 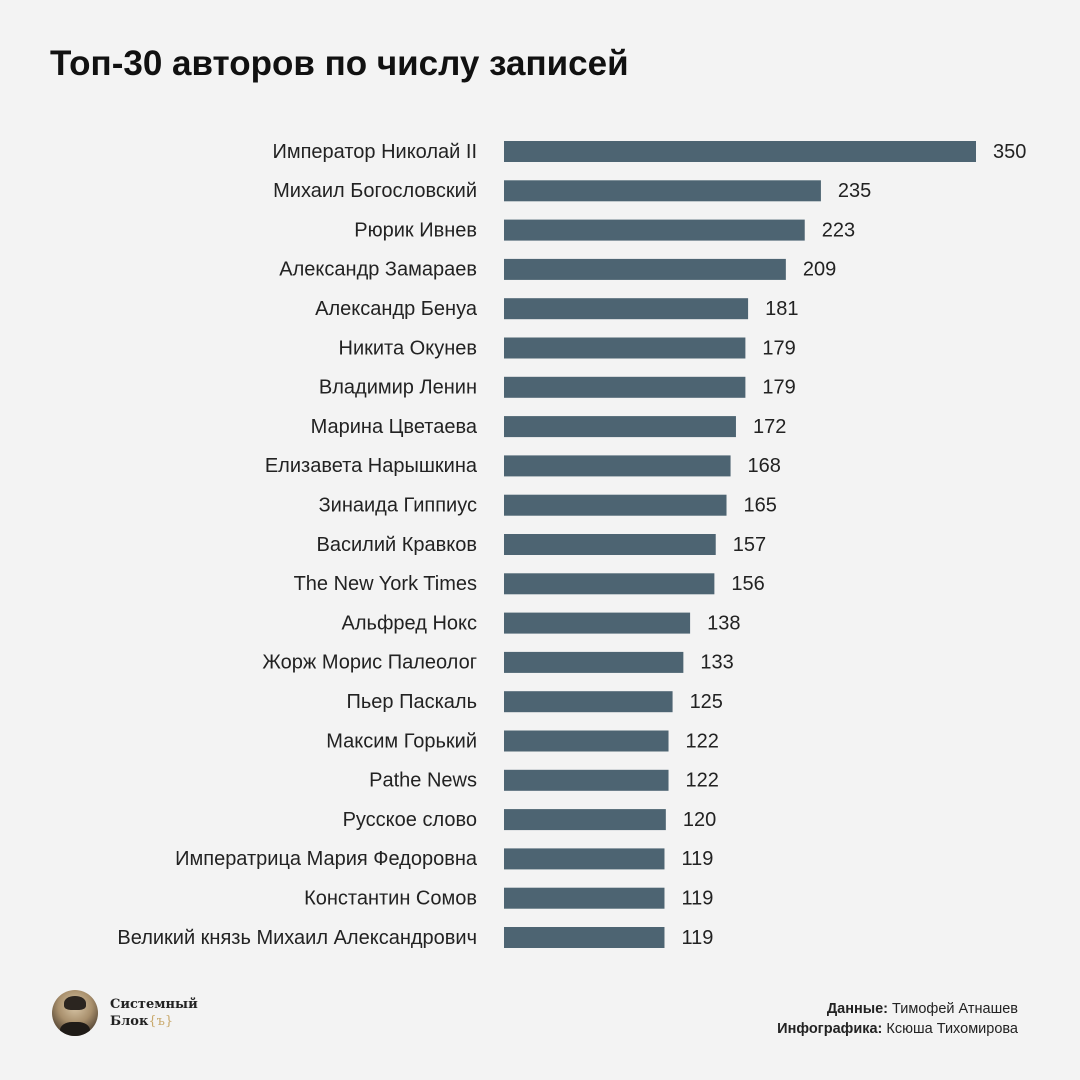 I want to click on value-label: 156, so click(x=747, y=584).